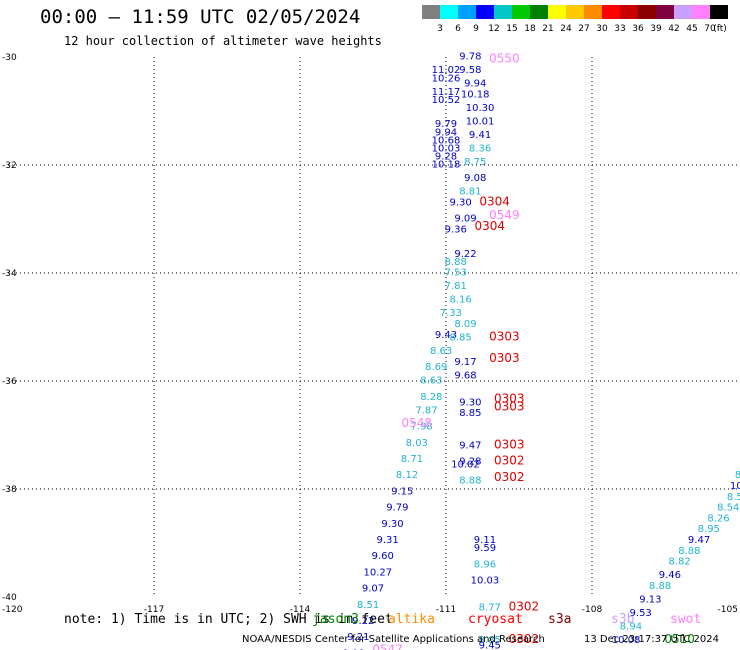  Describe the element at coordinates (560, 619) in the screenshot. I see `satellite-legend-s3a: s3a` at that location.